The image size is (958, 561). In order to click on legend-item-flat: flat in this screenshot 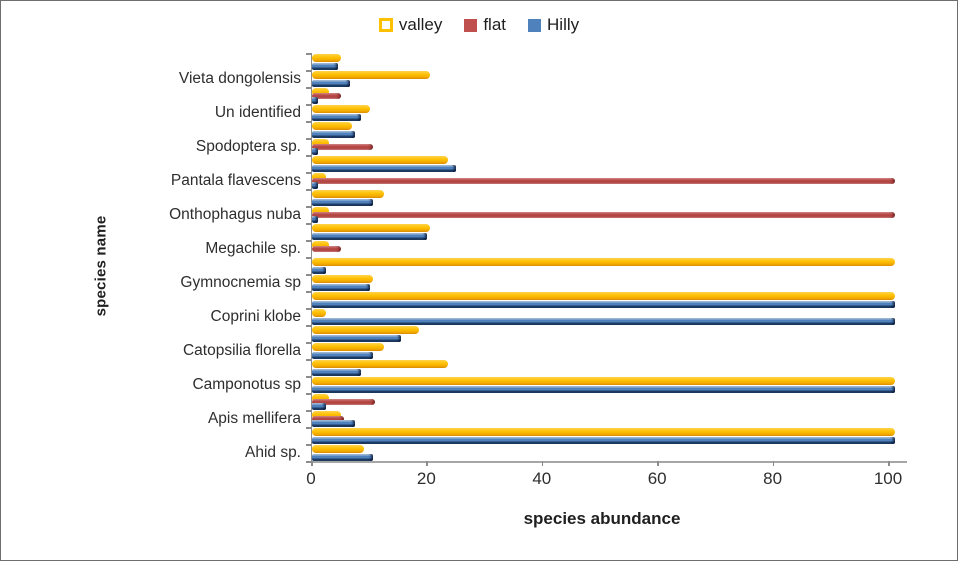, I will do `click(485, 25)`.